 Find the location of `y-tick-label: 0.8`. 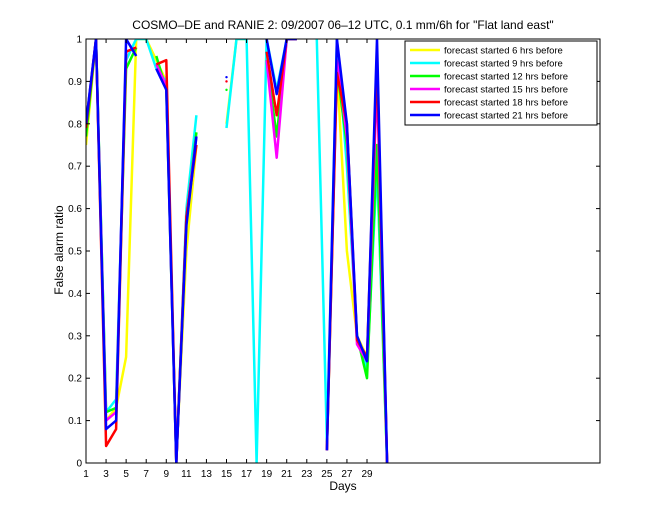

y-tick-label: 0.8 is located at coordinates (75, 124).